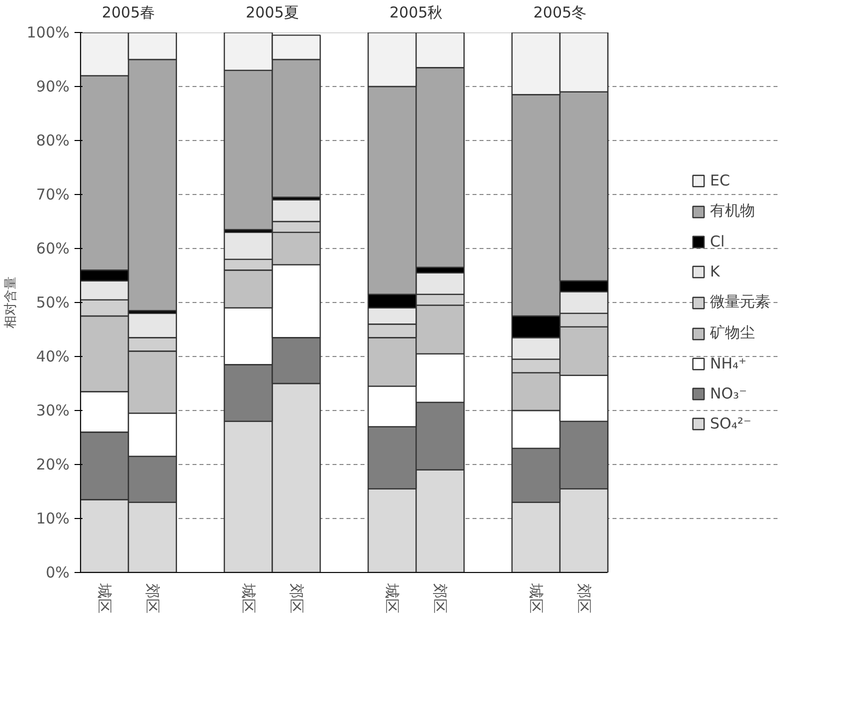 The height and width of the screenshot is (704, 855). Describe the element at coordinates (560, 13) in the screenshot. I see `text: 2005冬` at that location.